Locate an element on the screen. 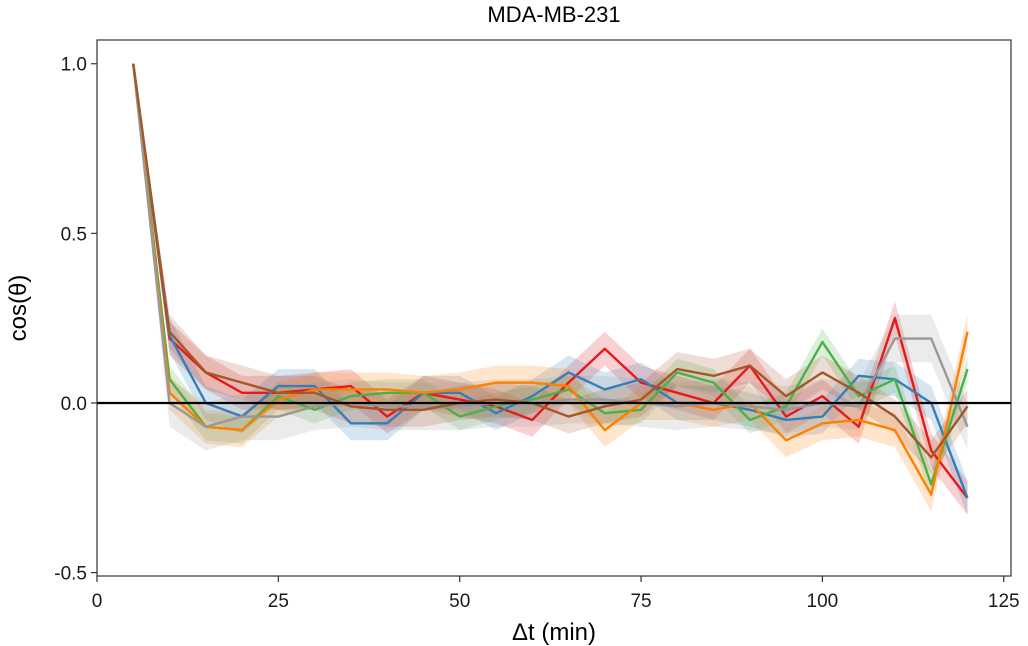  y-tick-label: 0.5 is located at coordinates (74, 234).